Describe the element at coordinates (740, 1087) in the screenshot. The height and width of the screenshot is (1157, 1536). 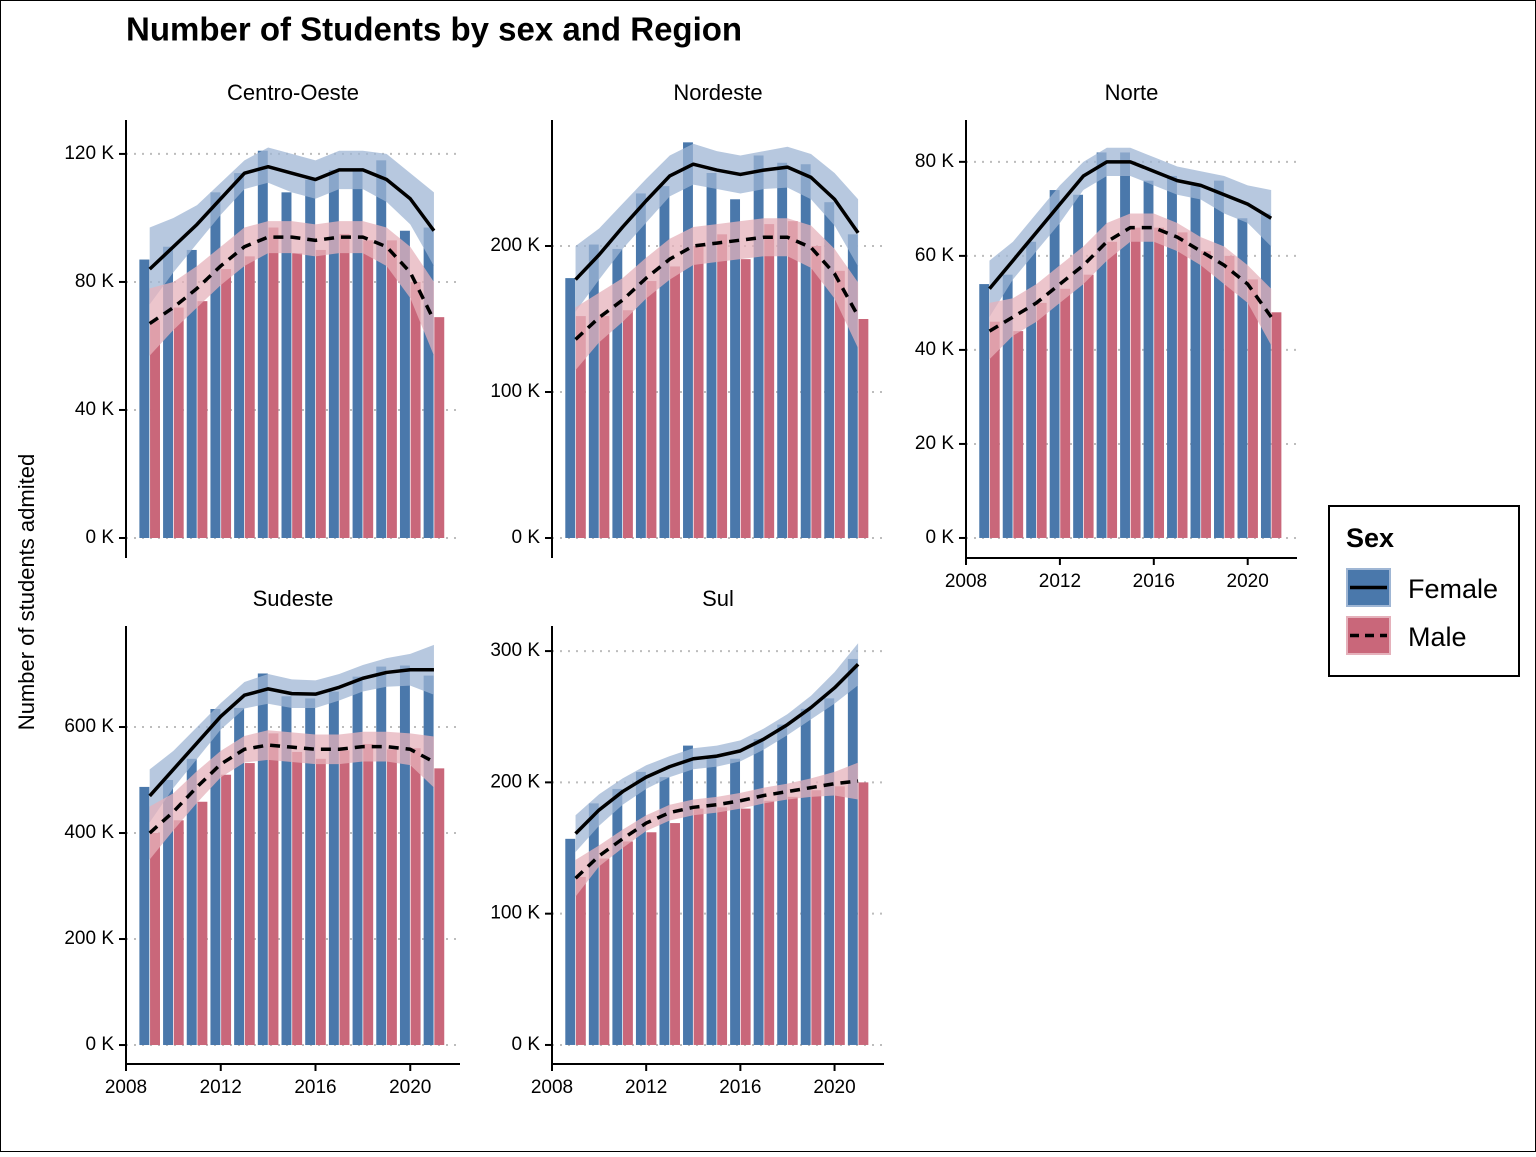
I see `x-tick-label: 2016` at that location.